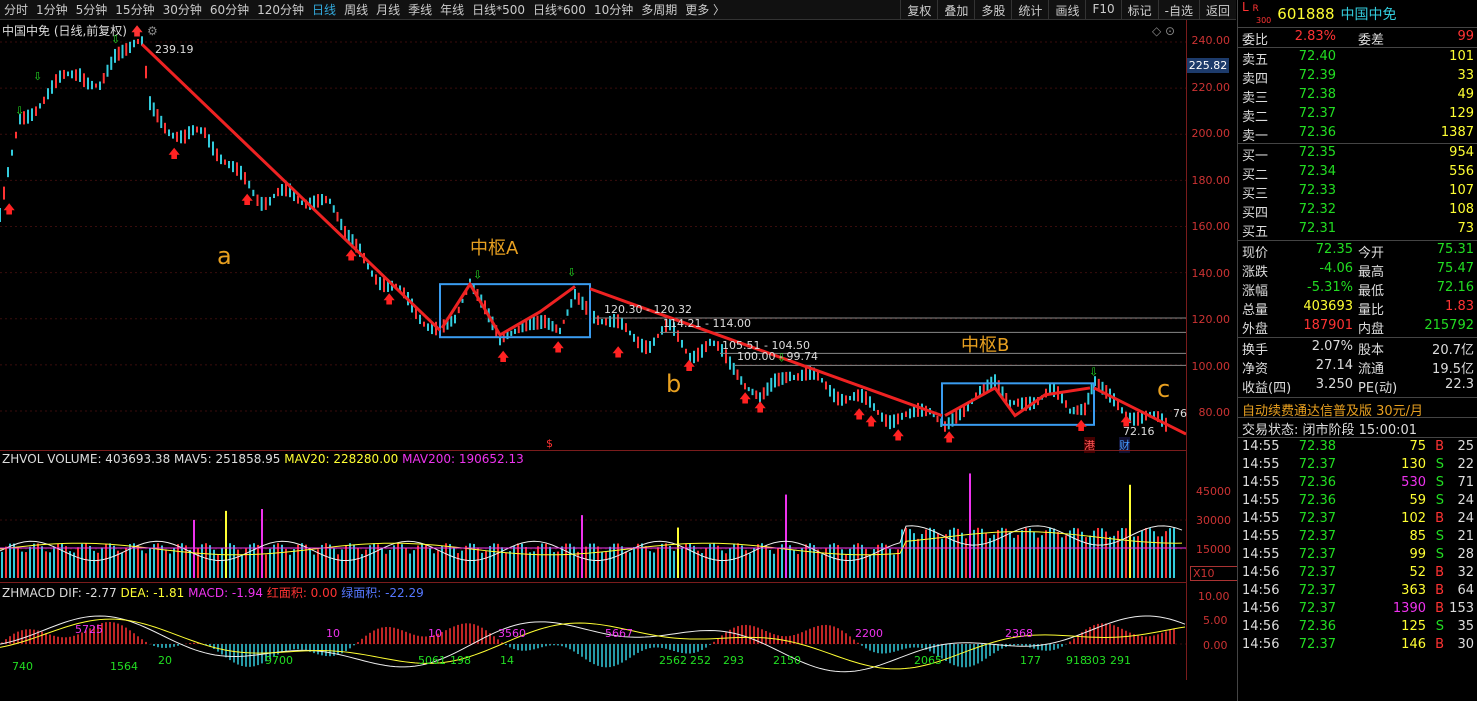  Describe the element at coordinates (1455, 287) in the screenshot. I see `stat-value: 72.16` at that location.